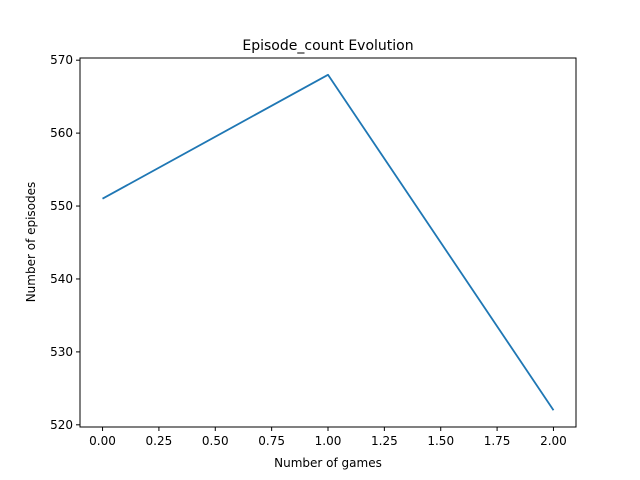  Describe the element at coordinates (31, 242) in the screenshot. I see `y-axis-label: Number of episodes` at that location.